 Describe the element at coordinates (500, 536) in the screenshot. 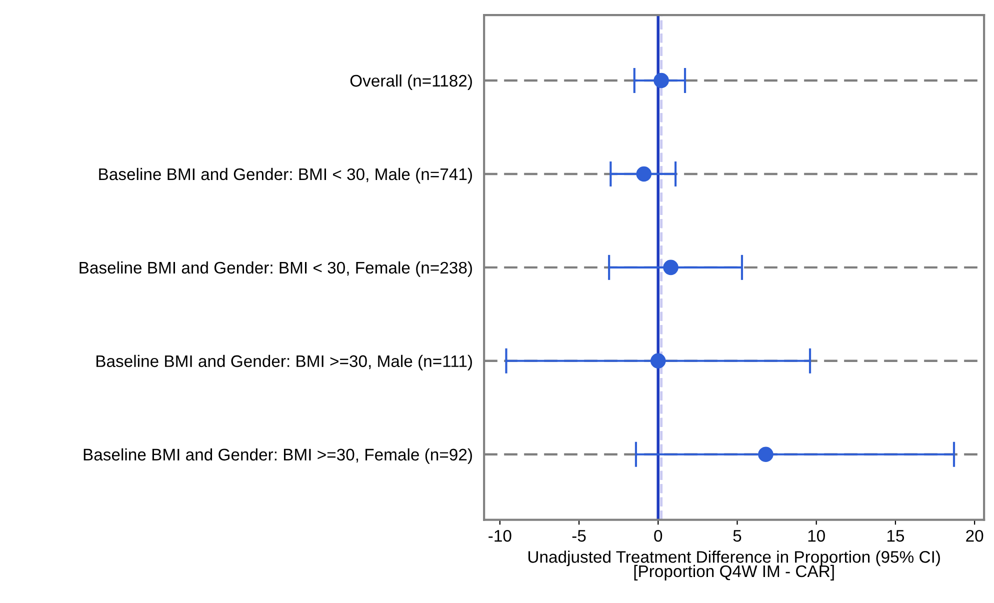

I see `x-tick-label: -10` at that location.